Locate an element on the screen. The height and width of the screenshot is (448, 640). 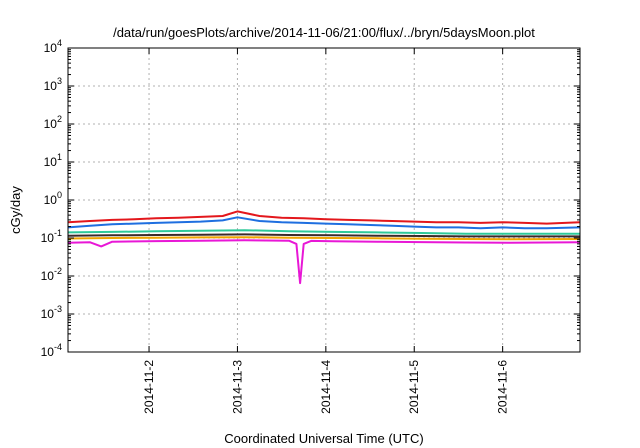
y-tick-label: 10¹ is located at coordinates (53, 160).